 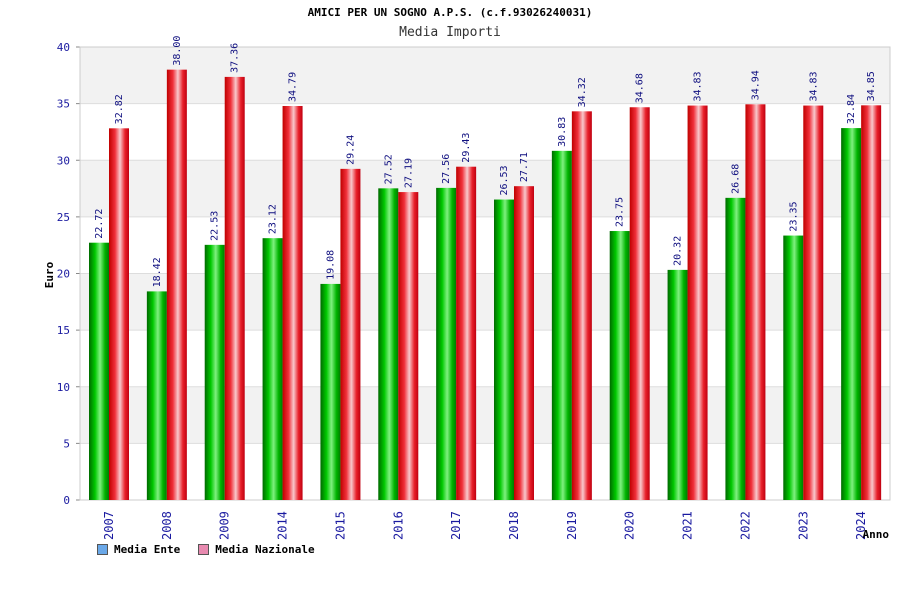 What do you see at coordinates (147, 549) in the screenshot?
I see `legend-label-ente: Media Ente` at bounding box center [147, 549].